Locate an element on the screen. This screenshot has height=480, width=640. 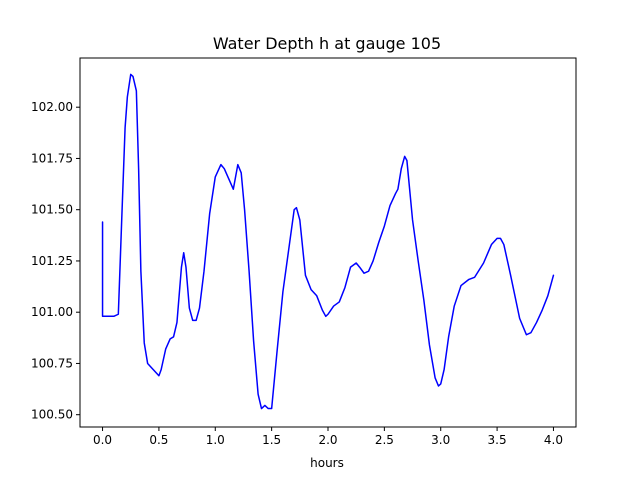
x-tick-label: 0.0 is located at coordinates (102, 440).